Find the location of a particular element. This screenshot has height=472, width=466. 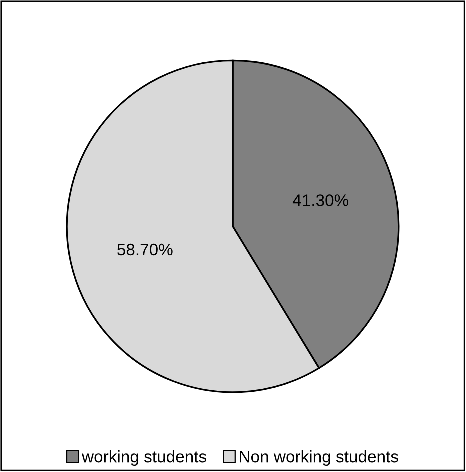

legend-label: Non working students is located at coordinates (319, 458).